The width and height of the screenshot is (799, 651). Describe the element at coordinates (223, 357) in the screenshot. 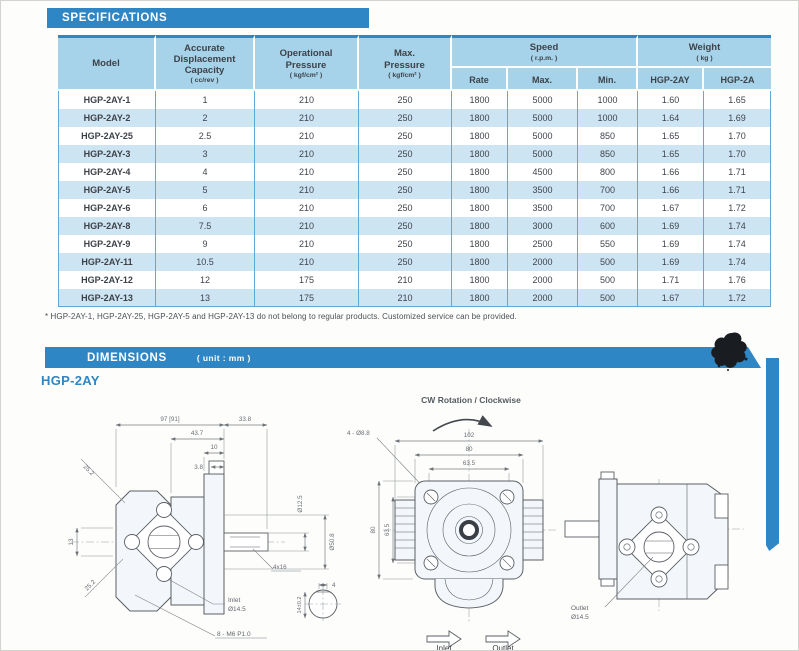

I see `dimensions-unit-label: ( unit : mm )` at that location.